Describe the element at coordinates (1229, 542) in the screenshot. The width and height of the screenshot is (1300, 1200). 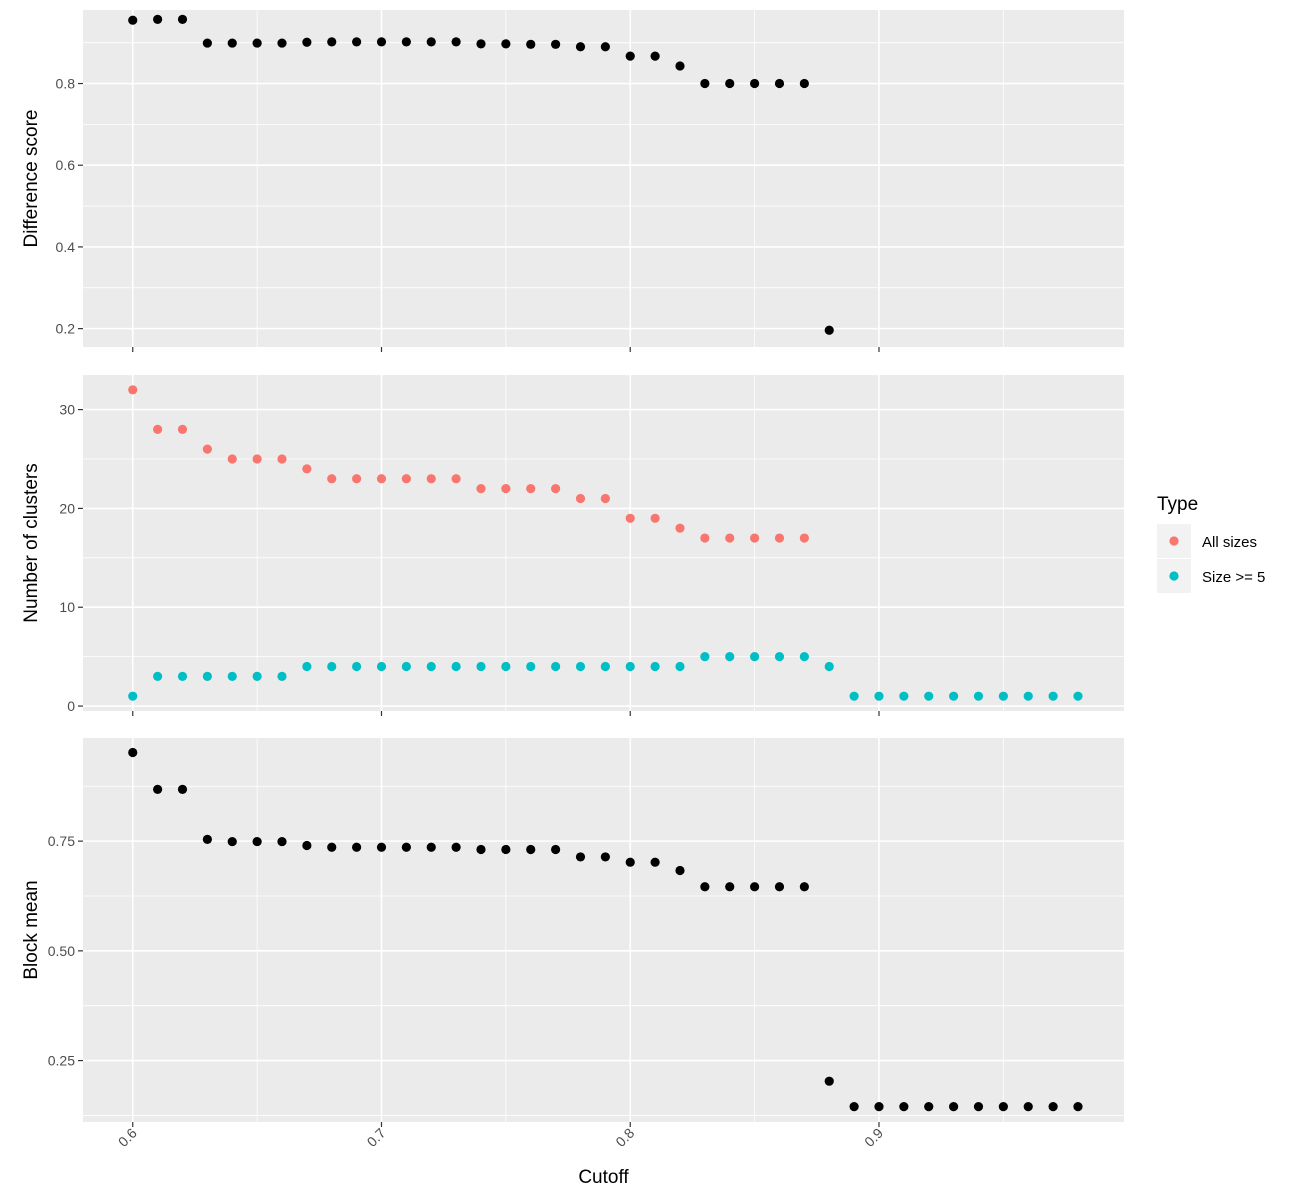
I see `legend-entry-label: All sizes` at that location.